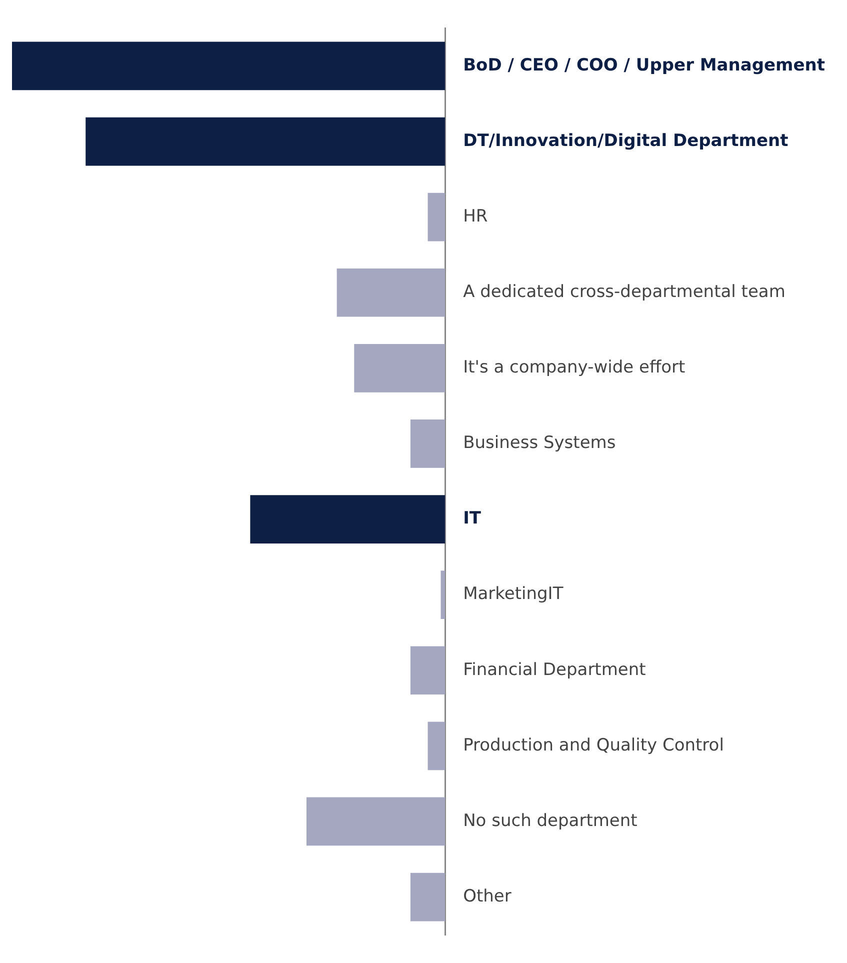  What do you see at coordinates (513, 594) in the screenshot?
I see `y-tick-label: MarketingIT` at bounding box center [513, 594].